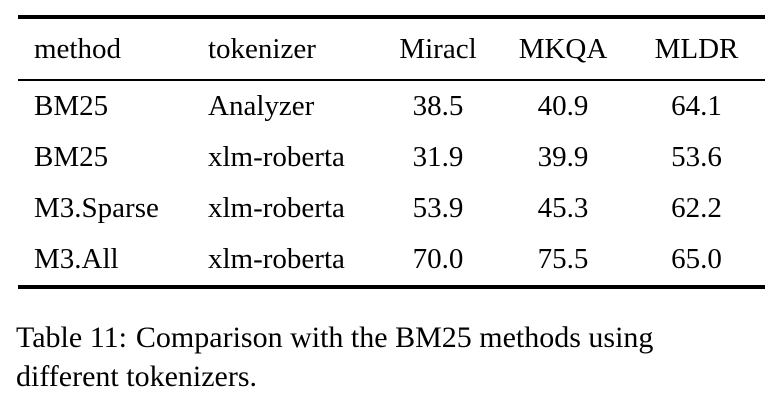 The height and width of the screenshot is (406, 778). Describe the element at coordinates (96, 208) in the screenshot. I see `cell-method: M3.Sparse` at that location.